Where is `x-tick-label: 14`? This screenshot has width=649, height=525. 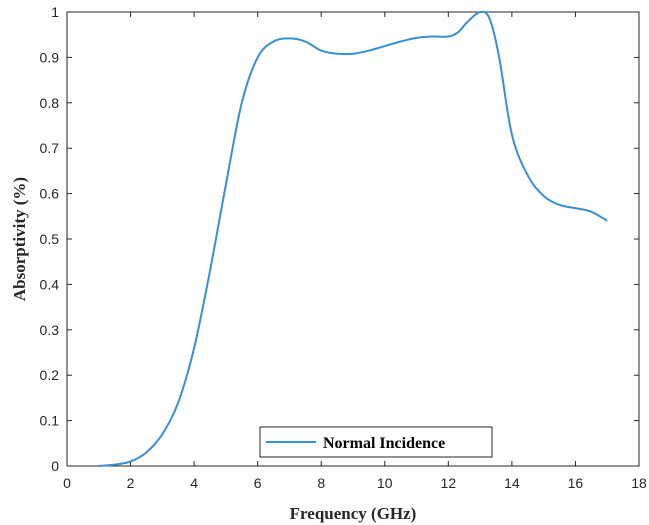 x-tick-label: 14 is located at coordinates (512, 483).